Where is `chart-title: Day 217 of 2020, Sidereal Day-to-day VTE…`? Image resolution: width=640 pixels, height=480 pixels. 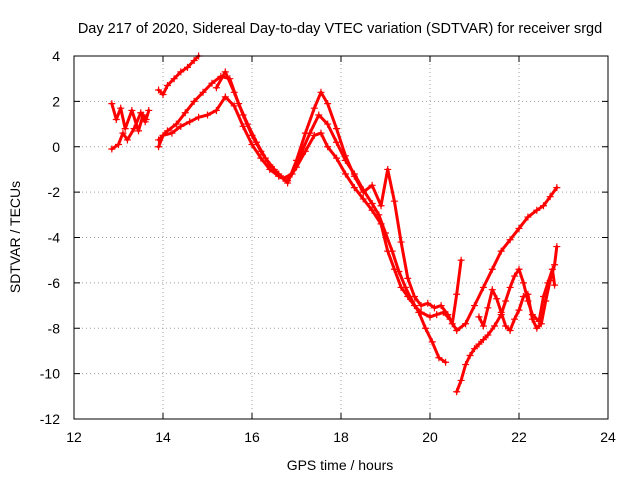
chart-title: Day 217 of 2020, Sidereal Day-to-day VTE… is located at coordinates (340, 29).